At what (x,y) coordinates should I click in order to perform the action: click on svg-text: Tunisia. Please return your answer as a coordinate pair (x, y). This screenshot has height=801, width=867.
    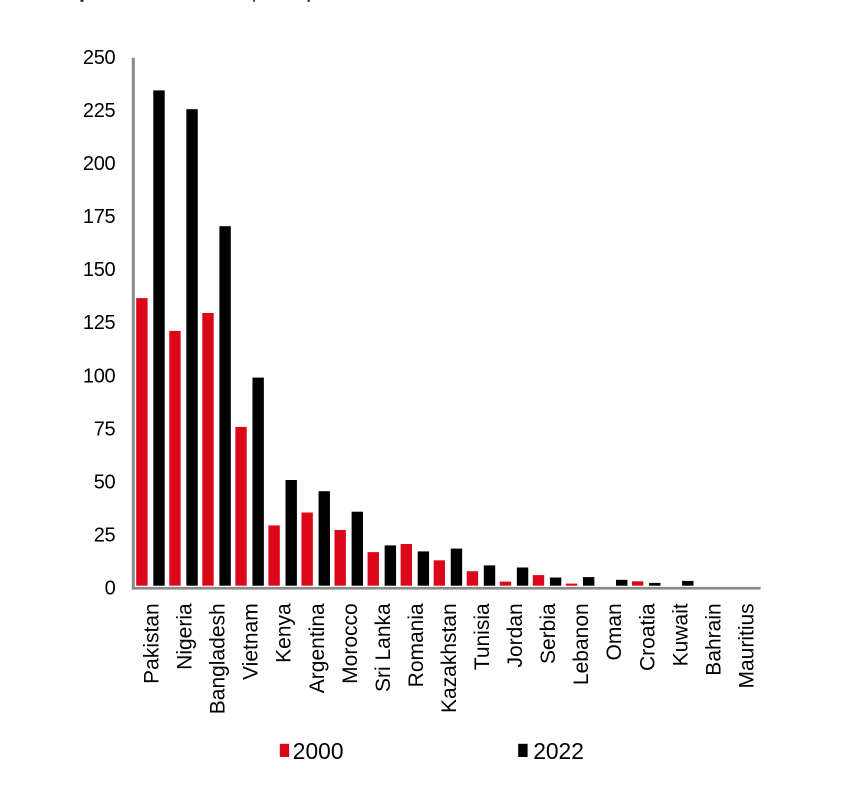
    Looking at the image, I should click on (482, 636).